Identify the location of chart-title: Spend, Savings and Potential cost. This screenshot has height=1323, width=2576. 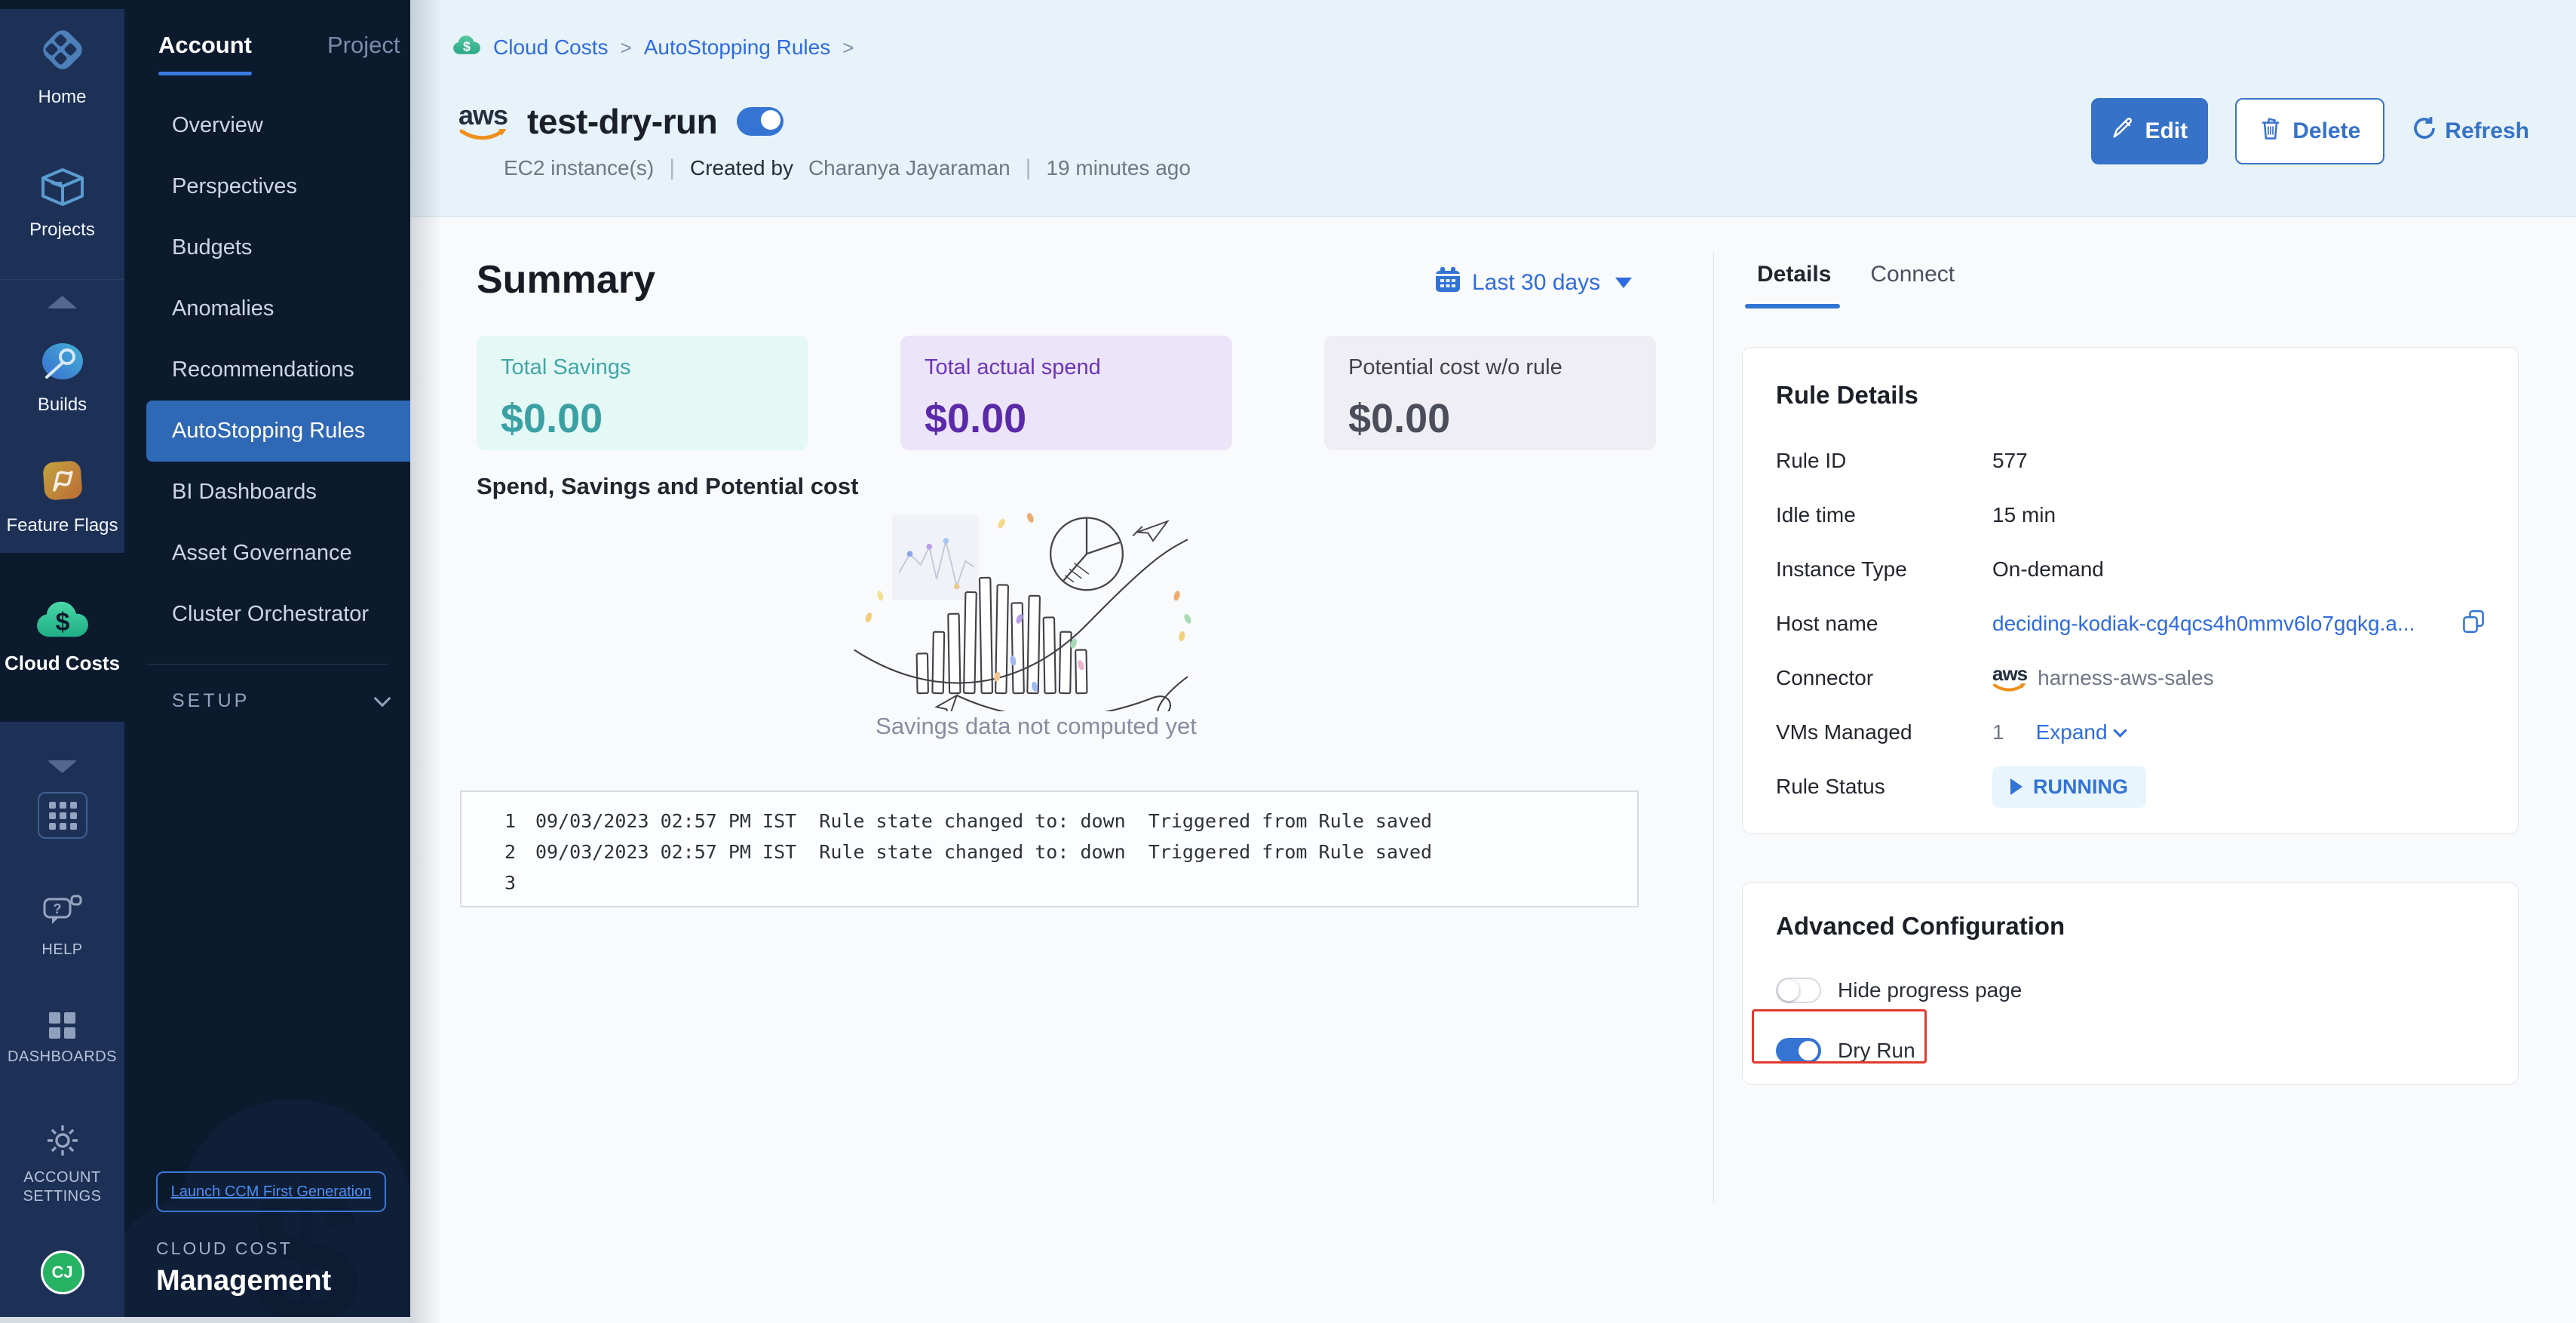
(668, 486).